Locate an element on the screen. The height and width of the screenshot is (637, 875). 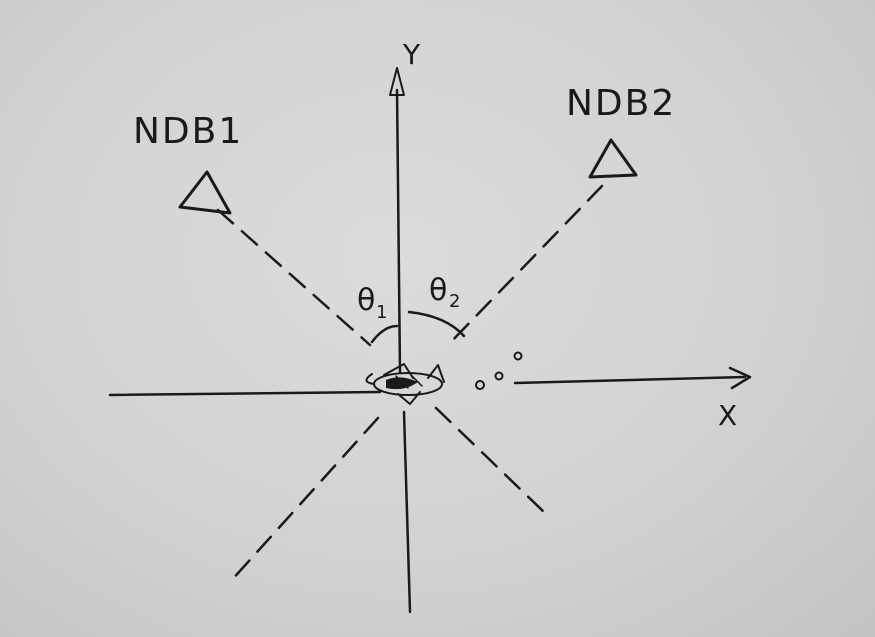
airplane-icon is located at coordinates (405, 384).